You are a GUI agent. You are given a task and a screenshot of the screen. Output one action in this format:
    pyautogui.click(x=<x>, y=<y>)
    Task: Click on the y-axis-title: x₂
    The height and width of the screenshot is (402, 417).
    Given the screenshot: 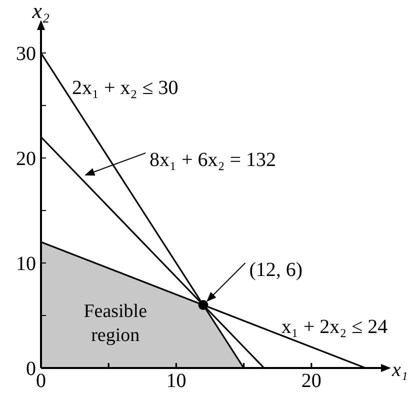 What is the action you would take?
    pyautogui.click(x=40, y=11)
    